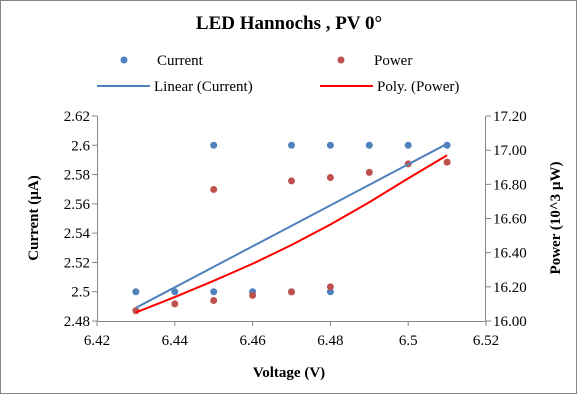 This screenshot has width=577, height=394. Describe the element at coordinates (124, 60) in the screenshot. I see `legend-marker-current` at that location.